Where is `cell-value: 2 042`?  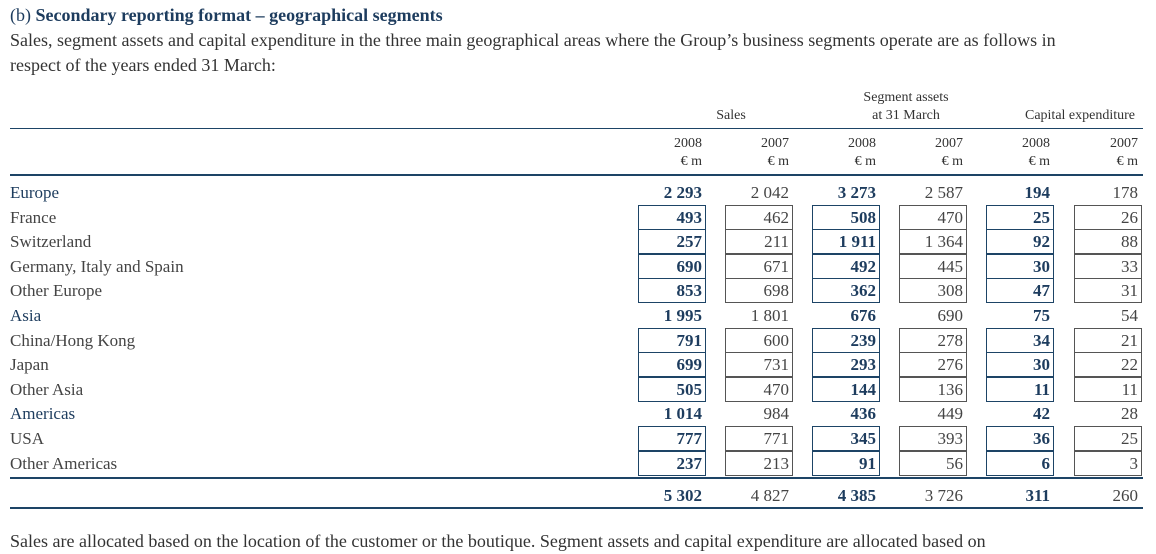
cell-value: 2 042 is located at coordinates (769, 192).